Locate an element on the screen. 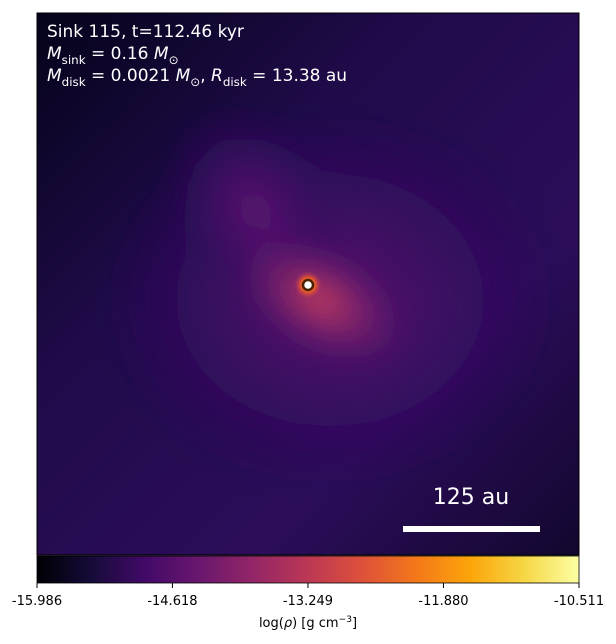 Image resolution: width=616 pixels, height=644 pixels. scale-bar-label: 125 au is located at coordinates (471, 497).